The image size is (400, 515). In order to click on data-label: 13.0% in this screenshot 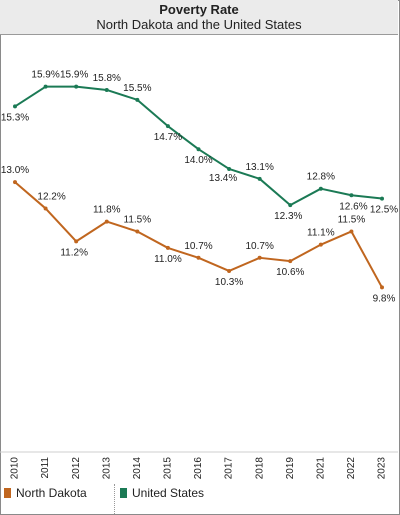, I will do `click(15, 170)`.